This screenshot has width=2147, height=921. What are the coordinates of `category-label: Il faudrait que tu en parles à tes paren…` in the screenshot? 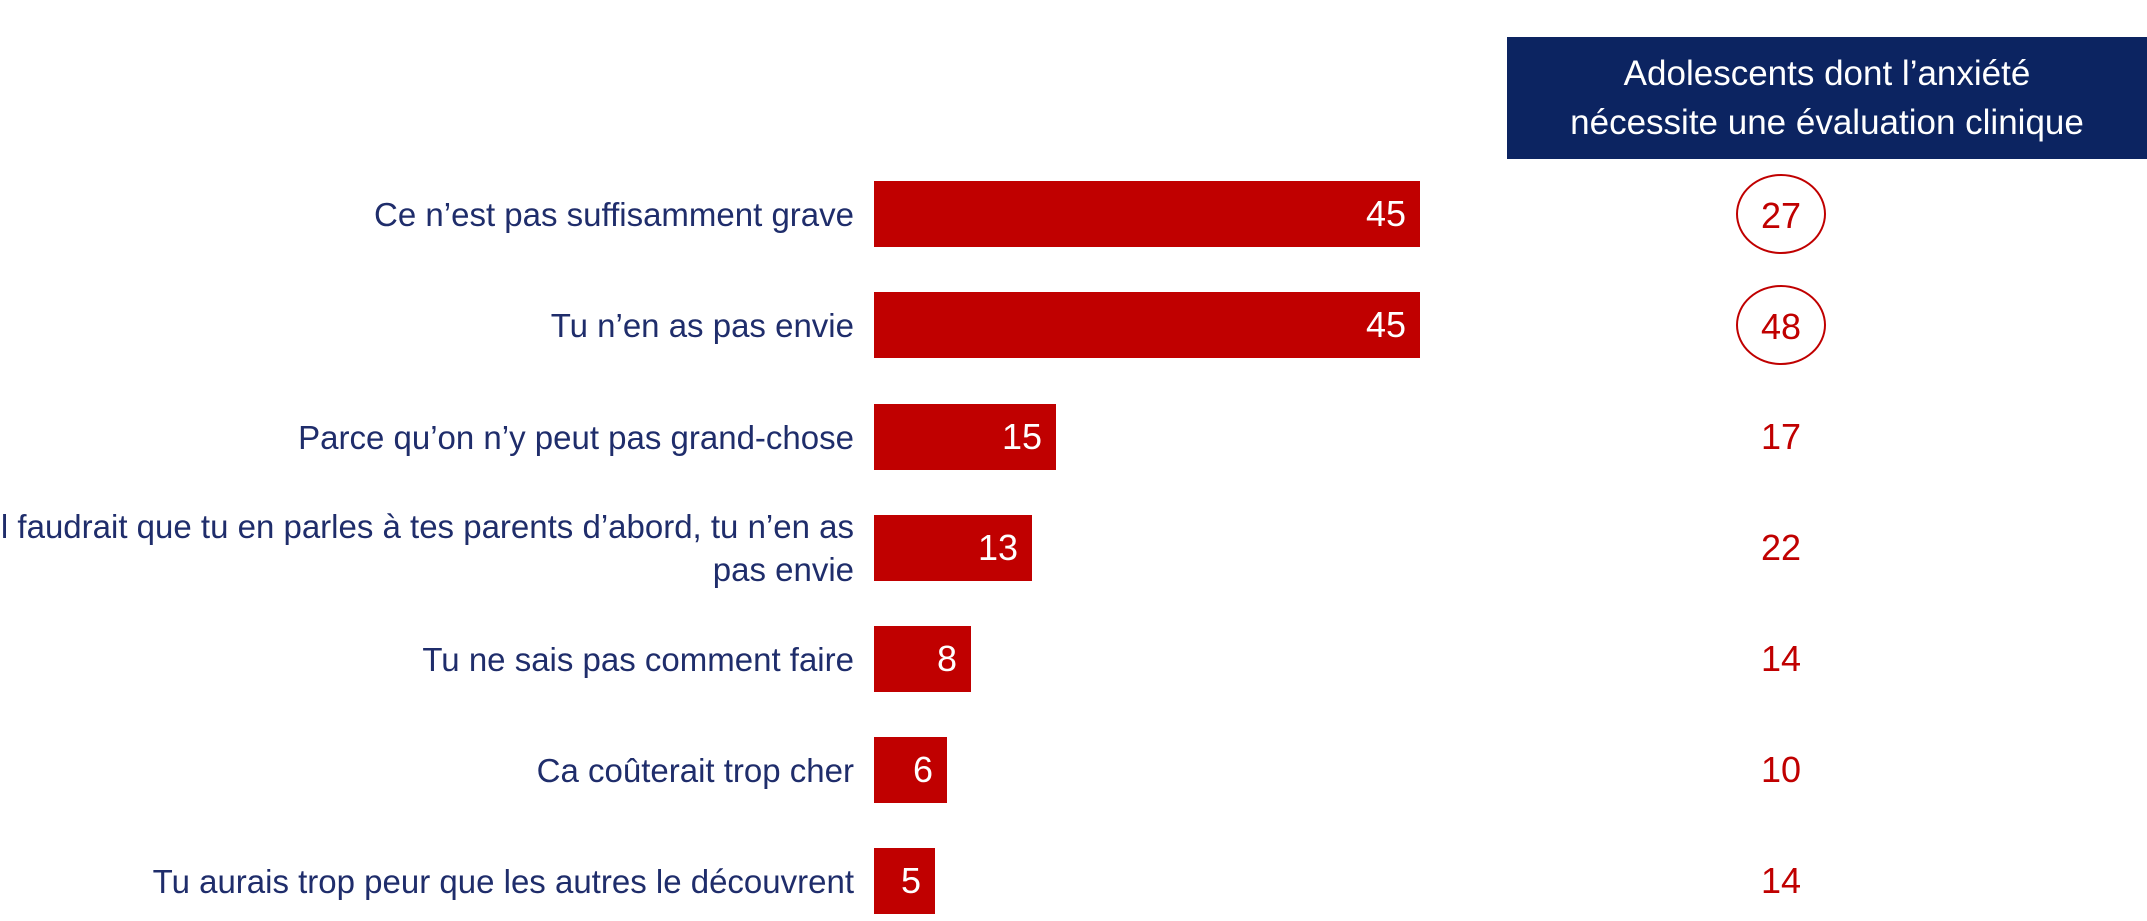 It's located at (427, 548).